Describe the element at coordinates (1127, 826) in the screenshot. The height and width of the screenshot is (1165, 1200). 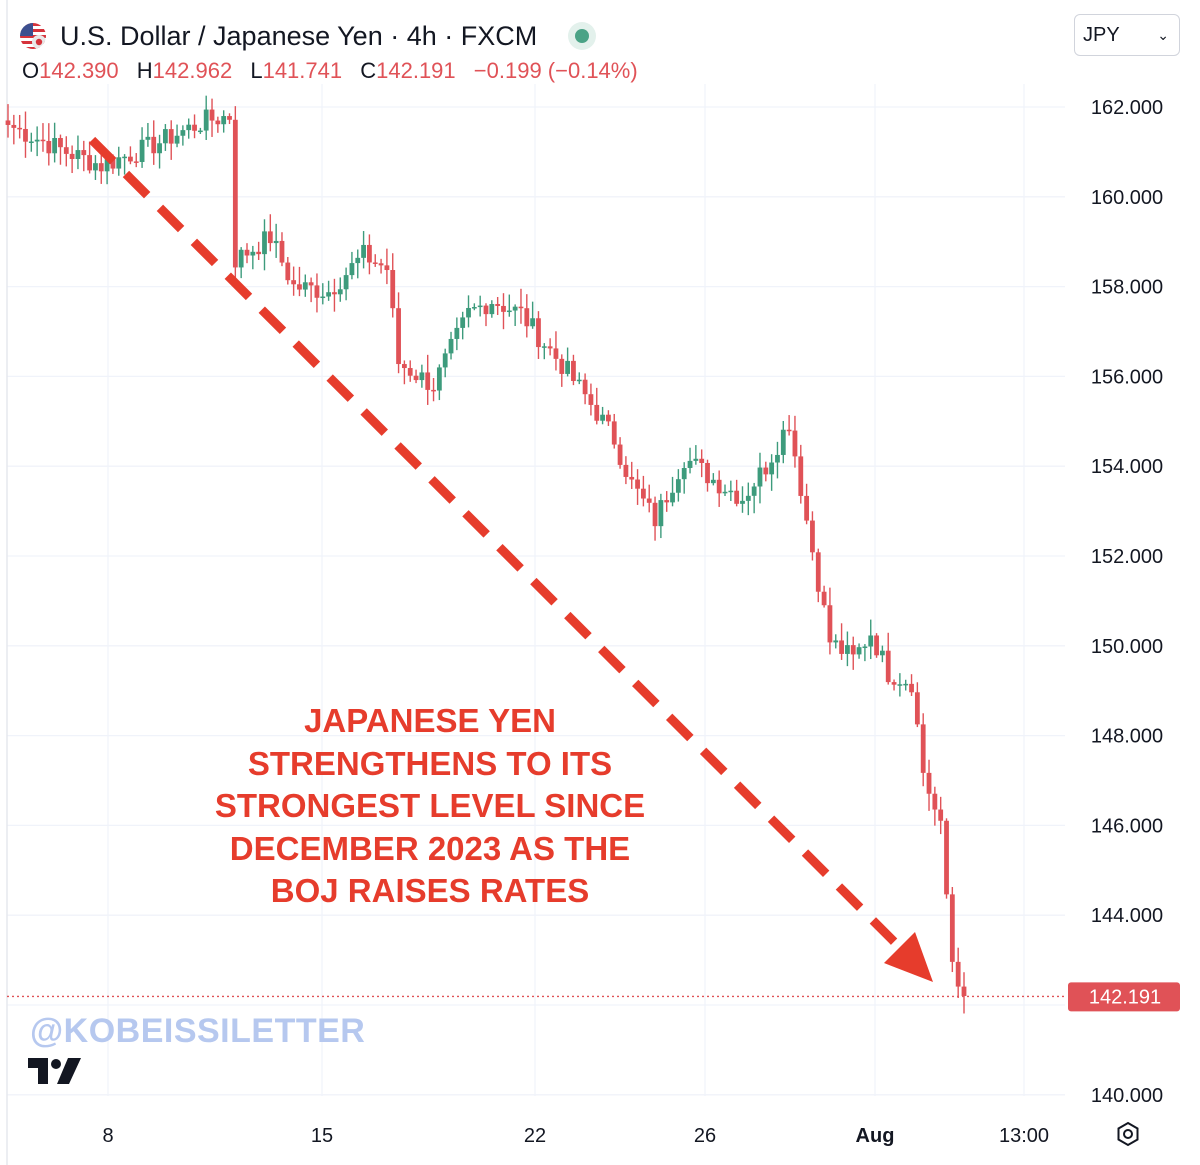
I see `price-tick-label: 146.000` at that location.